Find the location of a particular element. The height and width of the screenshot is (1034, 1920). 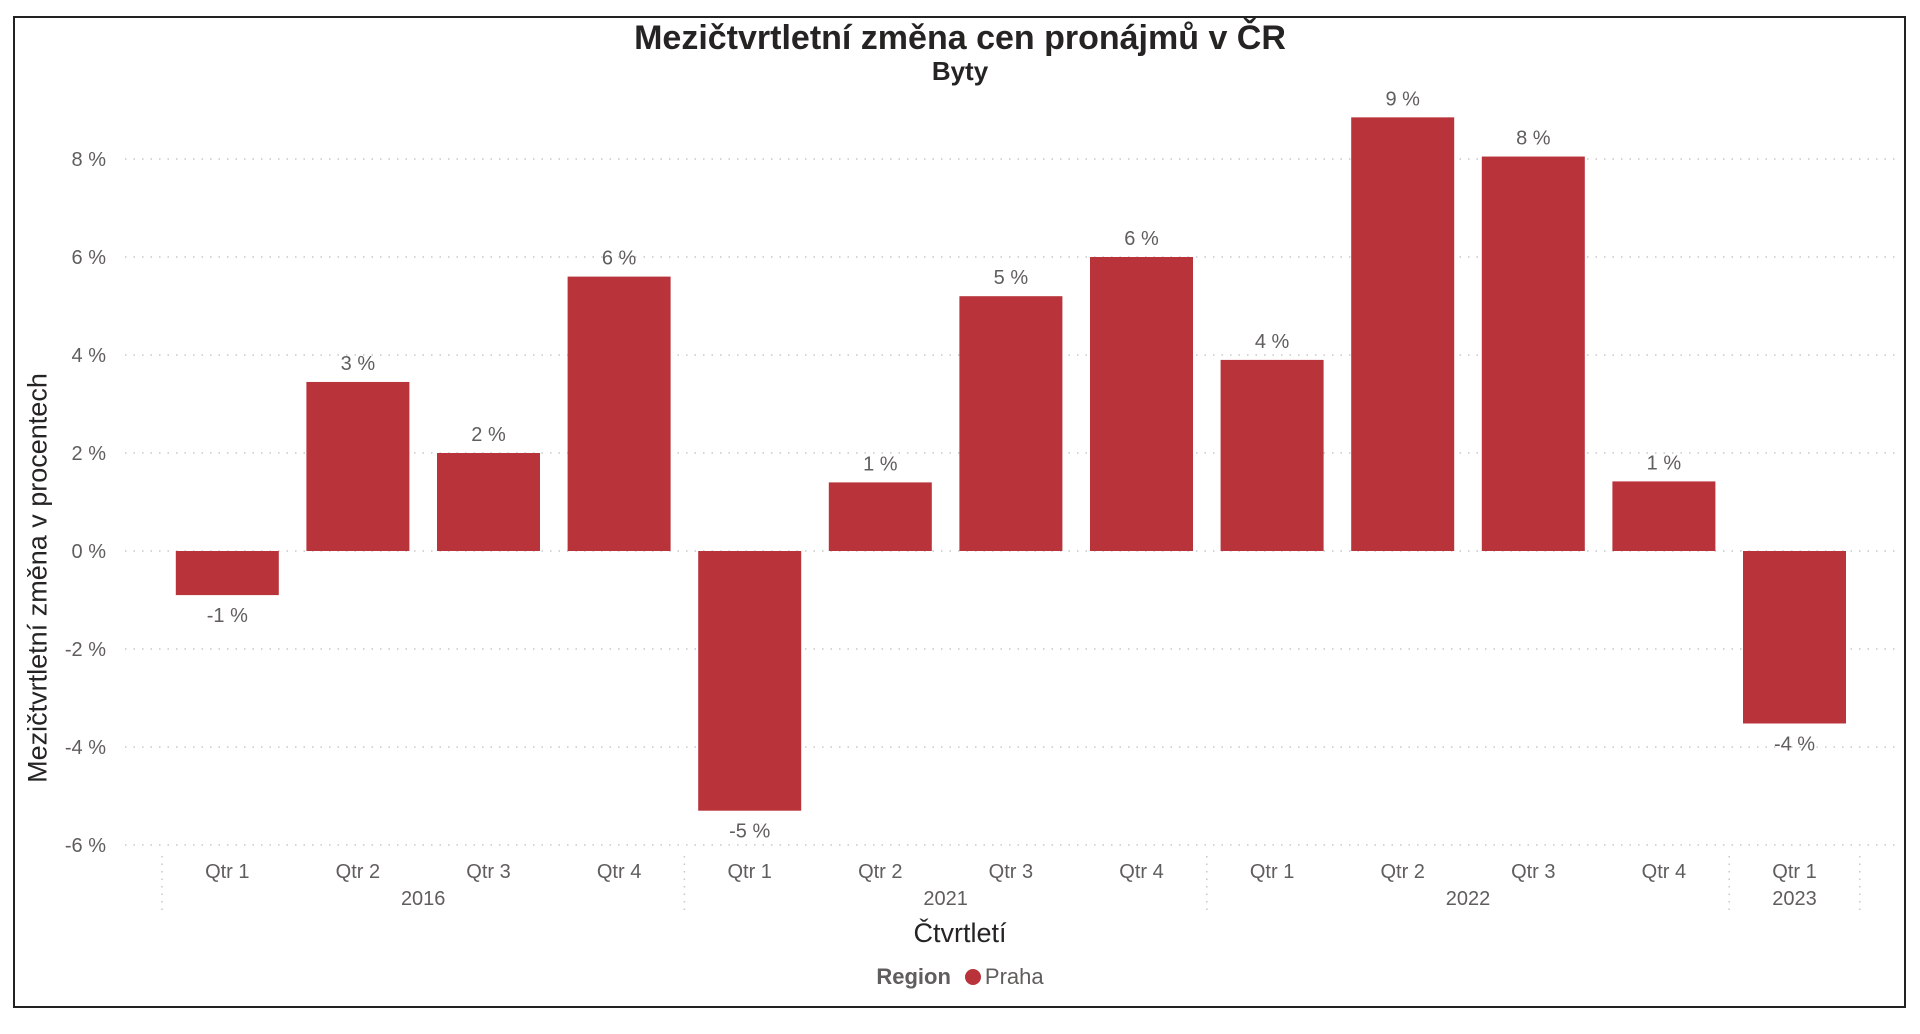

y-axis-ticks: -6 % -4 % -2 % 0 % 2 % 4 % 6 % 8 % is located at coordinates (85, 503).